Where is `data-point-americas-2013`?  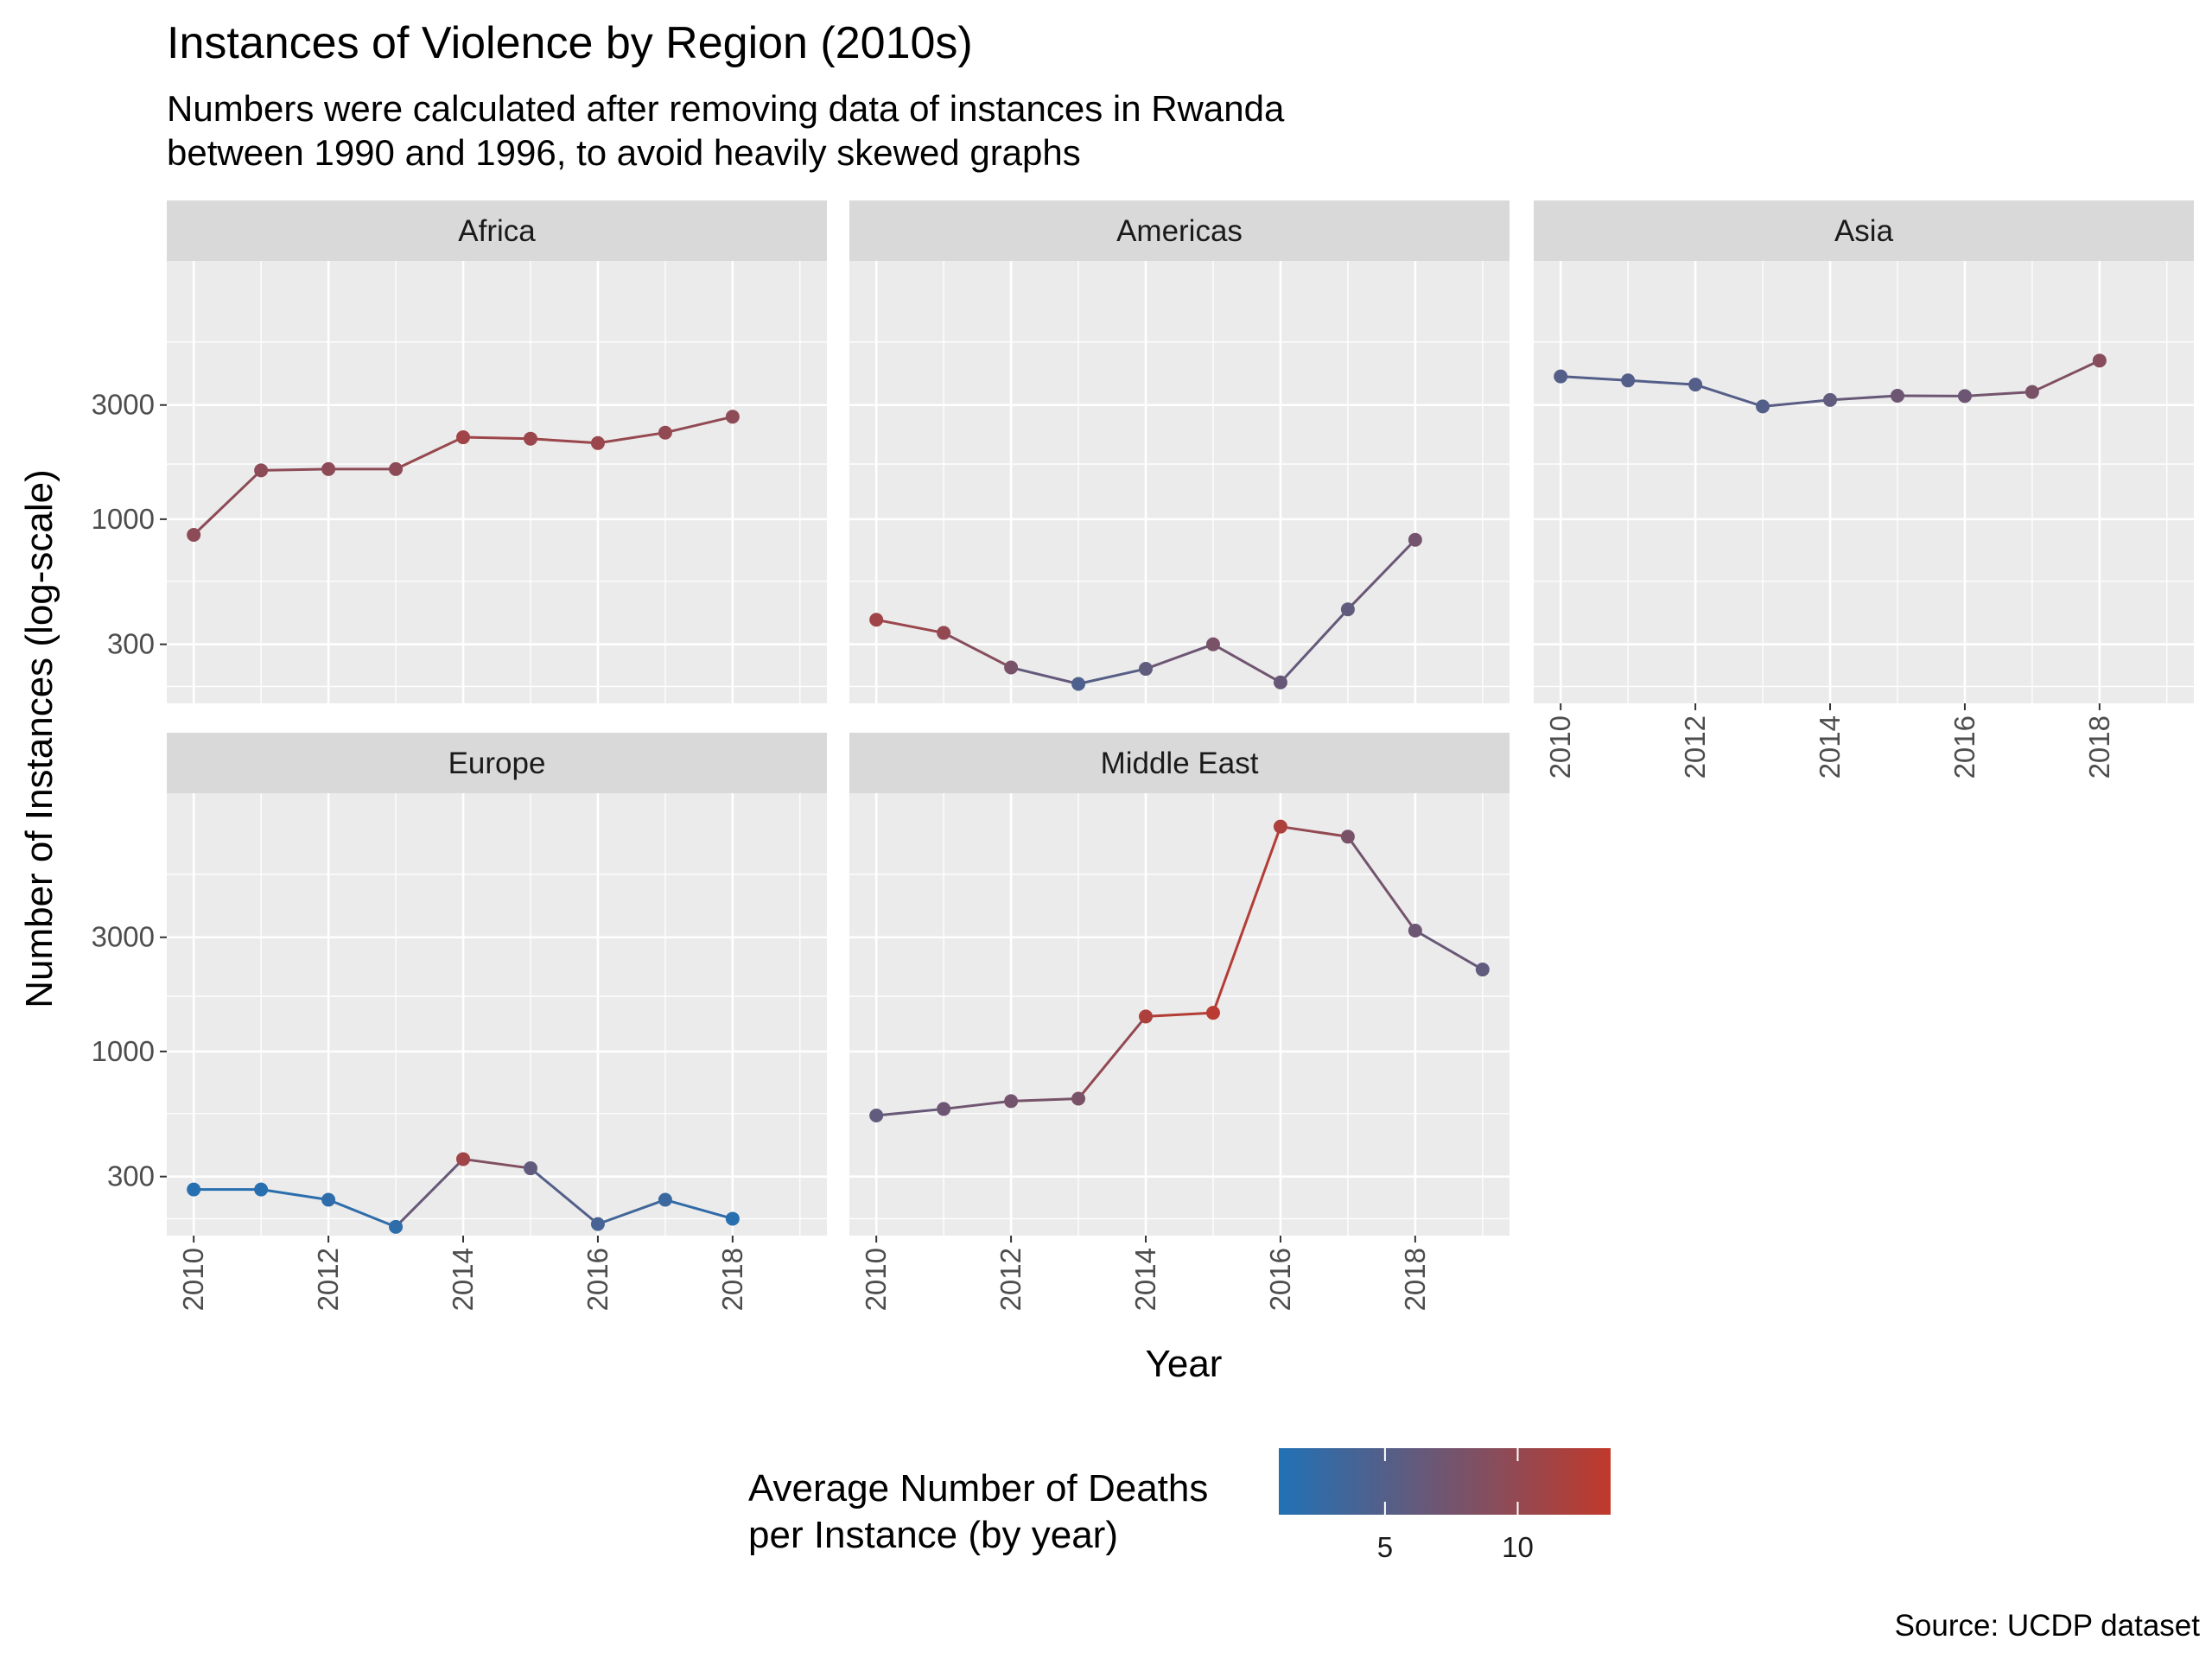
data-point-americas-2013 is located at coordinates (1078, 684).